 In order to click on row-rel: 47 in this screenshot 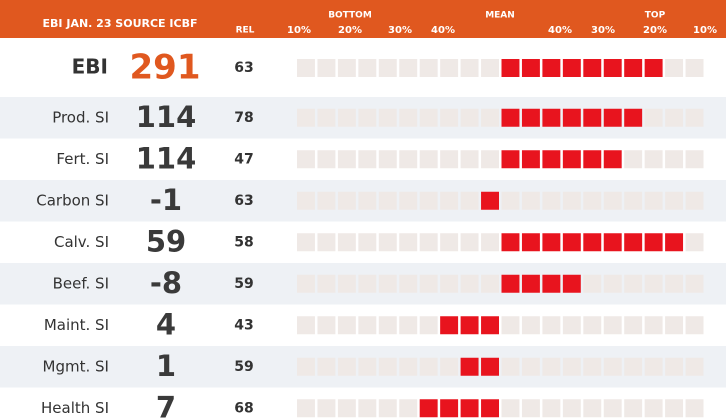, I will do `click(243, 159)`.